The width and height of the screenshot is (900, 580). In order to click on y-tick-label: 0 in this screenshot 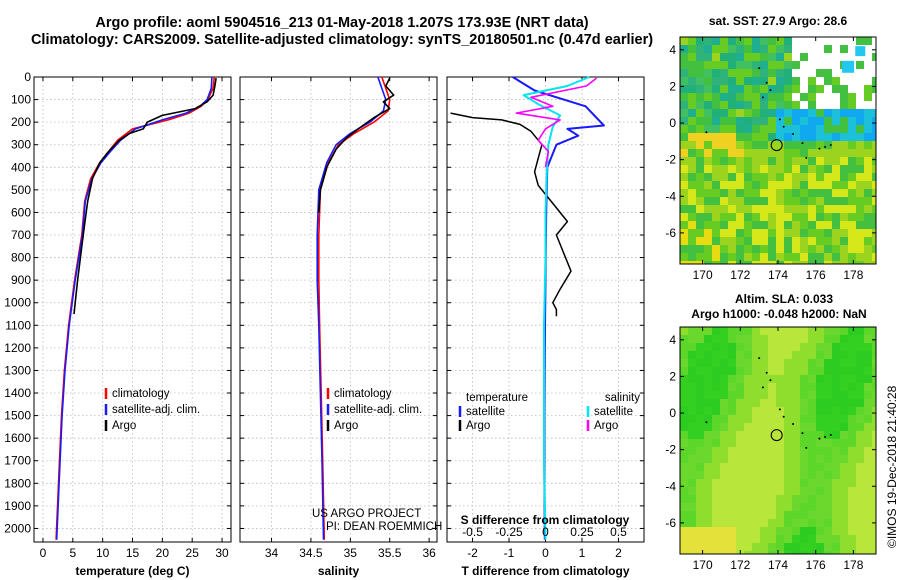, I will do `click(672, 123)`.